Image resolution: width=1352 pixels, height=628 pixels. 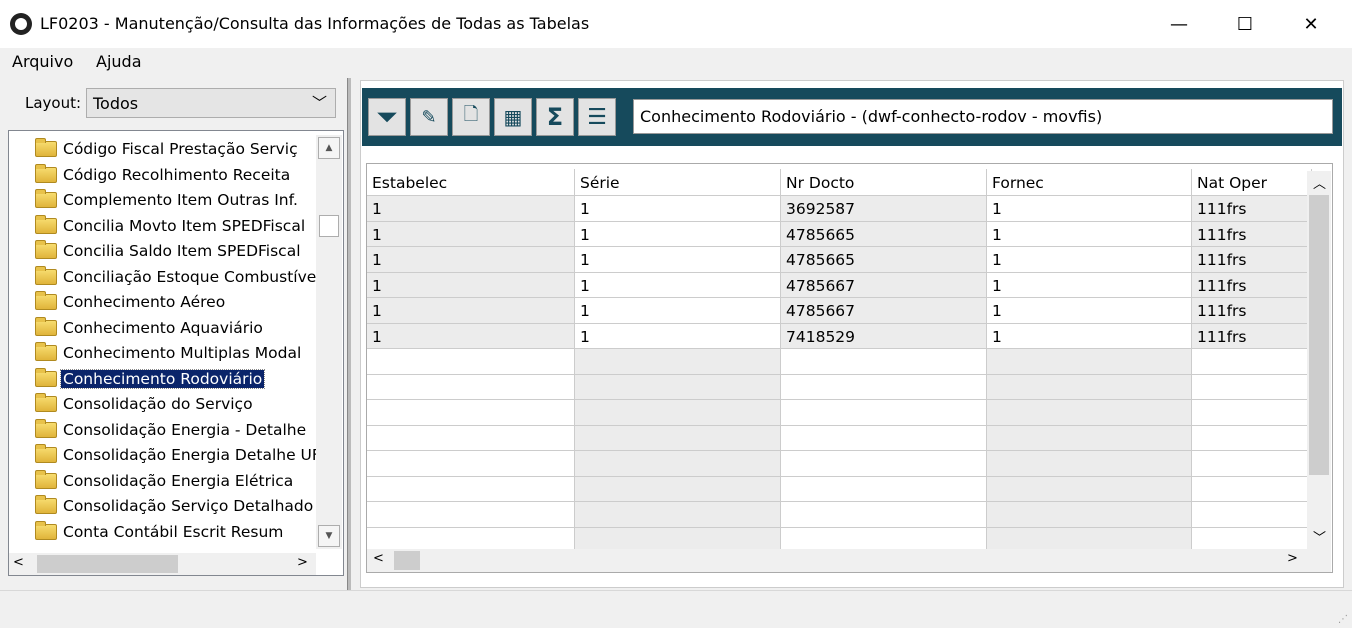 What do you see at coordinates (1320, 538) in the screenshot?
I see `scroll-down-icon: ﹀` at bounding box center [1320, 538].